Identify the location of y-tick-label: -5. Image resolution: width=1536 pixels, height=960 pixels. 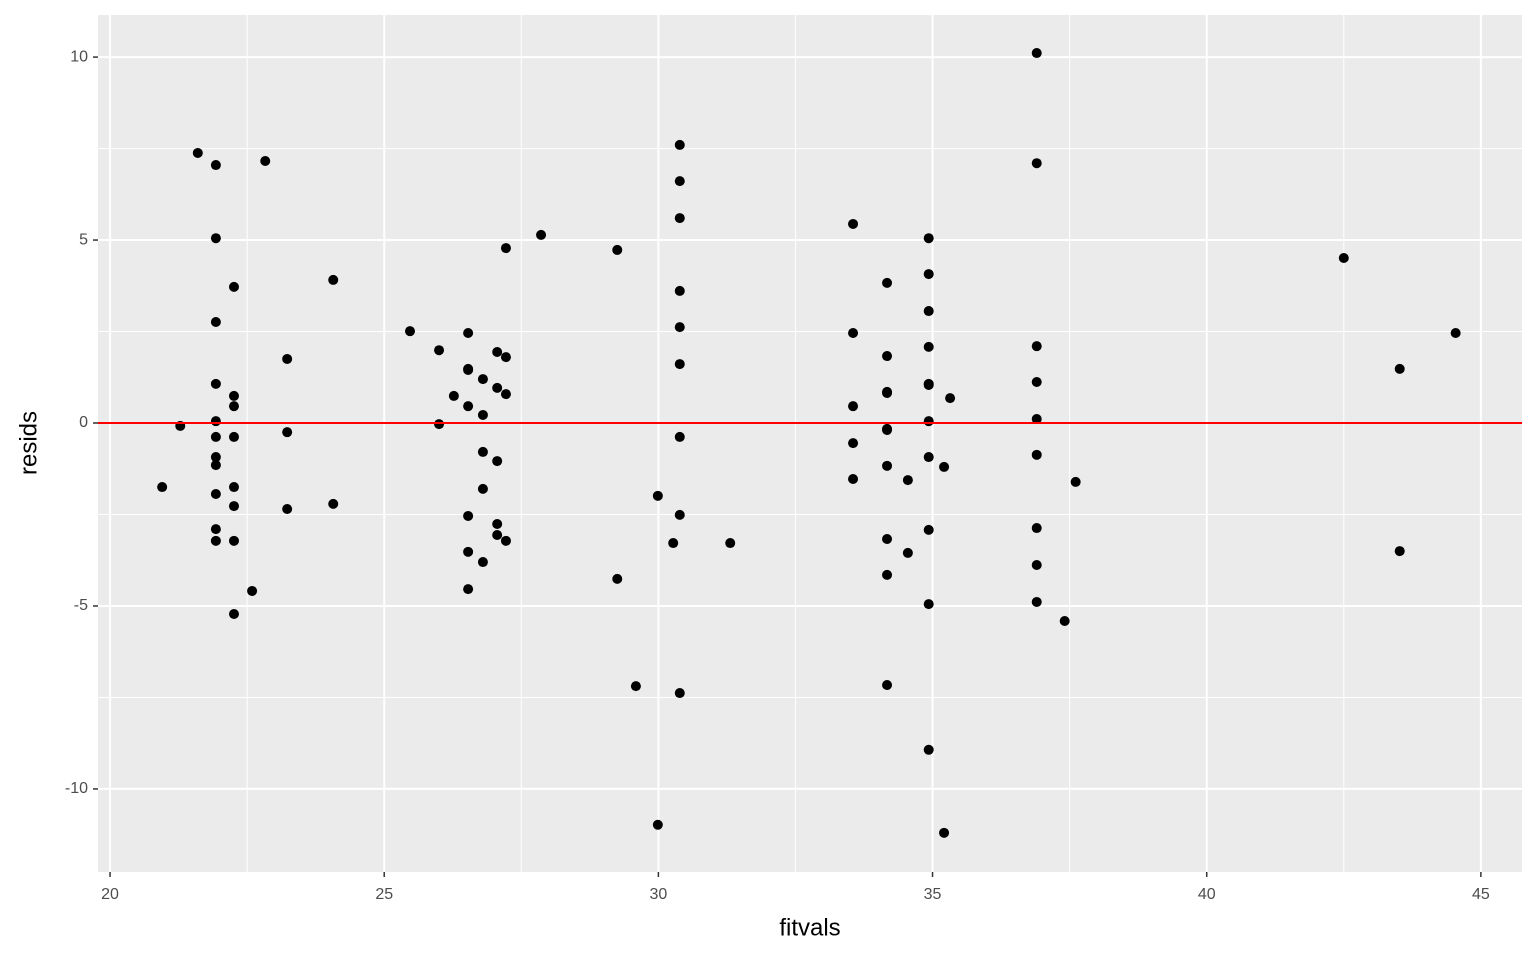
(81, 605).